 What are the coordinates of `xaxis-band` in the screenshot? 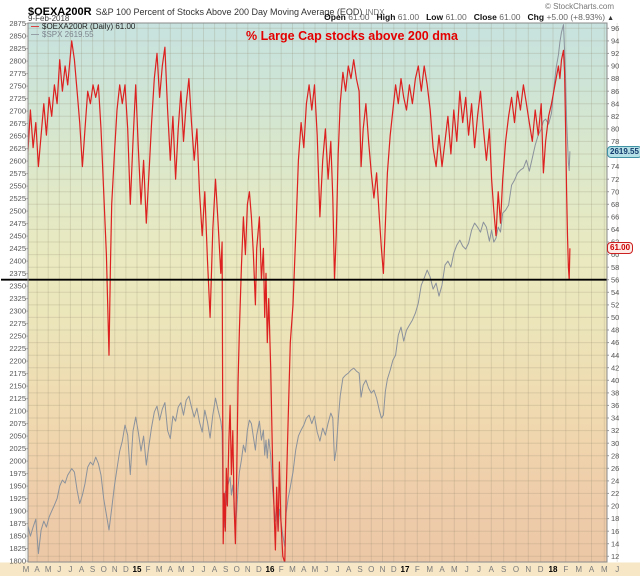 It's located at (320, 569).